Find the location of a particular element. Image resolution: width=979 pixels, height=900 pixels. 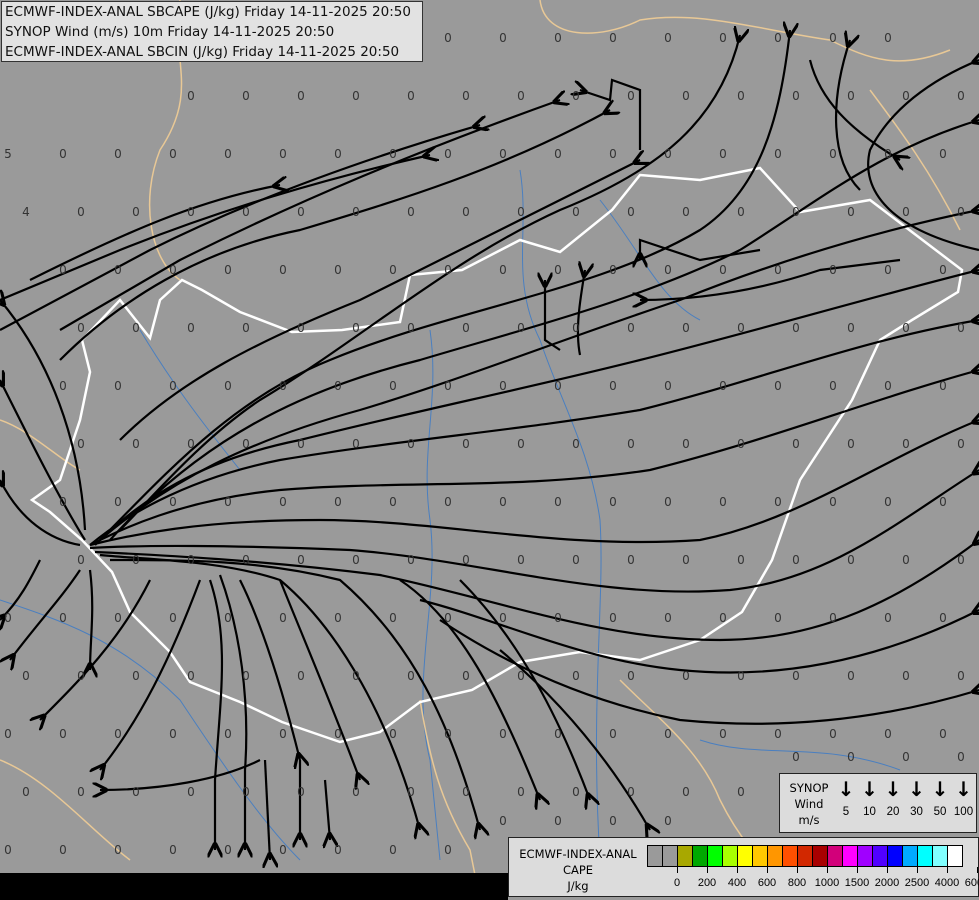

cape-tick-label: 600 is located at coordinates (767, 883).